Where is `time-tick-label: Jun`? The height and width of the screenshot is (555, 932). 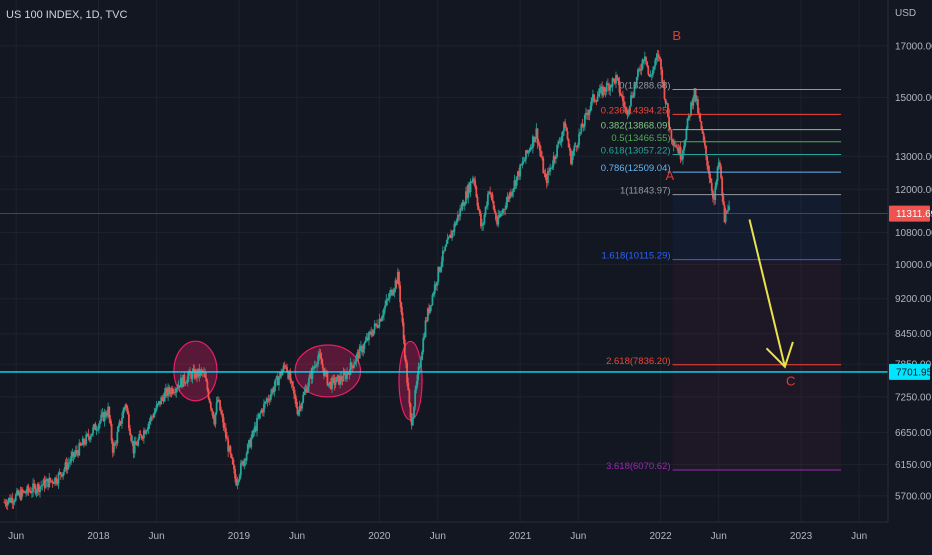 time-tick-label: Jun is located at coordinates (859, 536).